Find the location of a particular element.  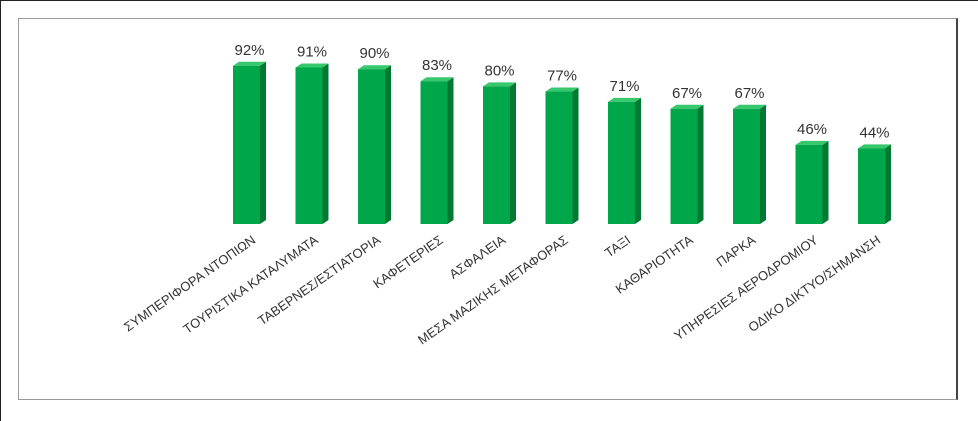

value-label: 80% is located at coordinates (499, 70).